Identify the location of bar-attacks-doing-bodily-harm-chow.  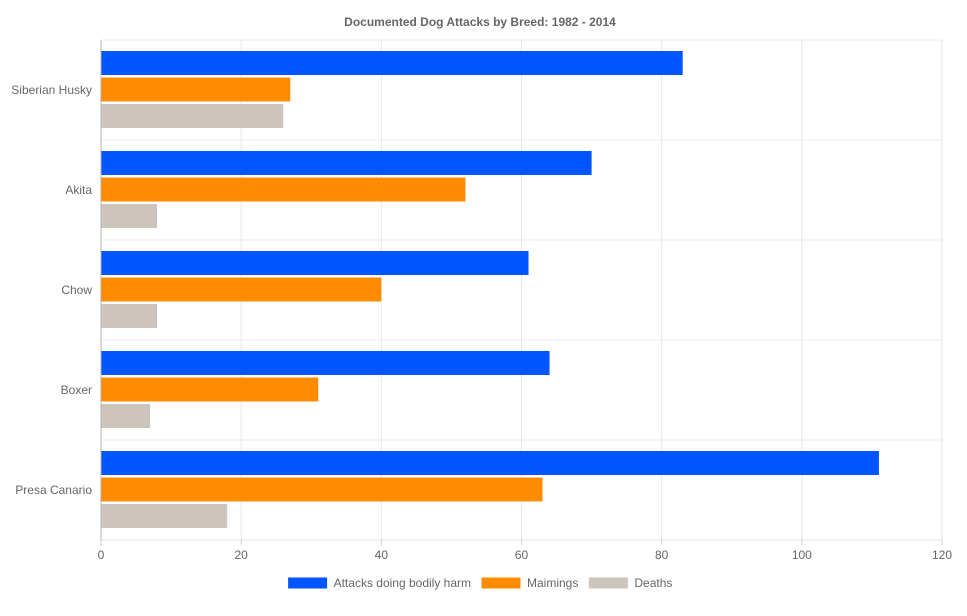
(315, 263).